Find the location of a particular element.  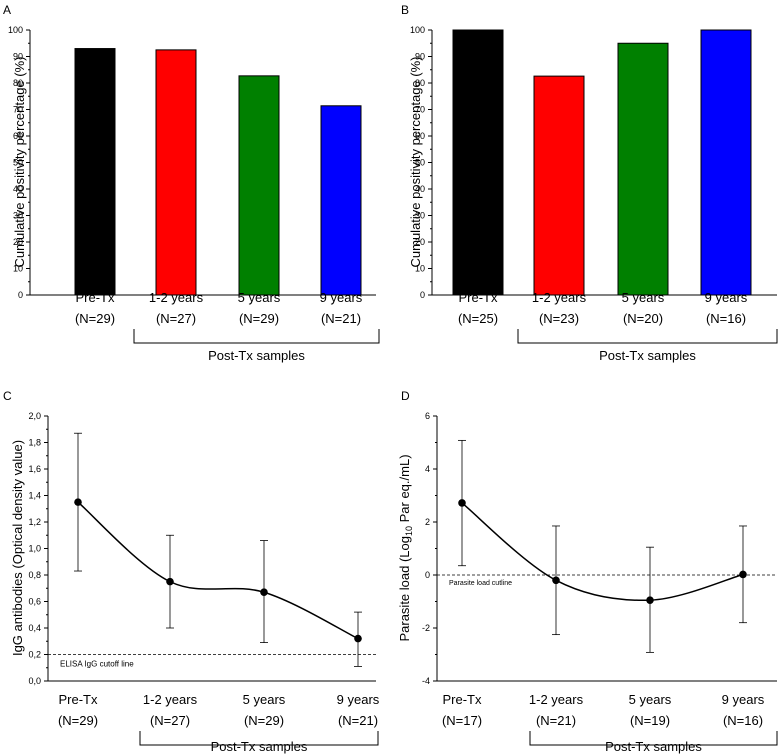

panel-d-x-tick-label: 1-2 years is located at coordinates (556, 699).